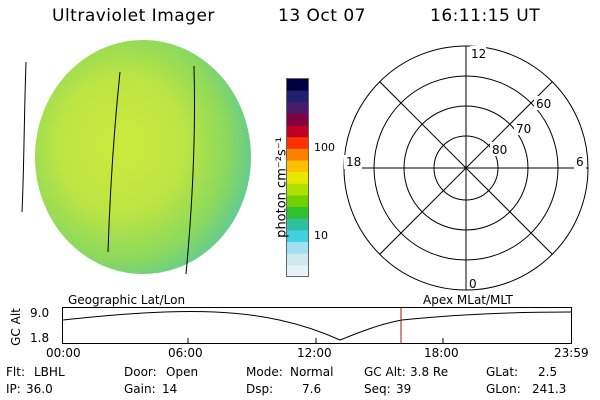 Image resolution: width=600 pixels, height=400 pixels. I want to click on glon-key: GLon:, so click(503, 389).